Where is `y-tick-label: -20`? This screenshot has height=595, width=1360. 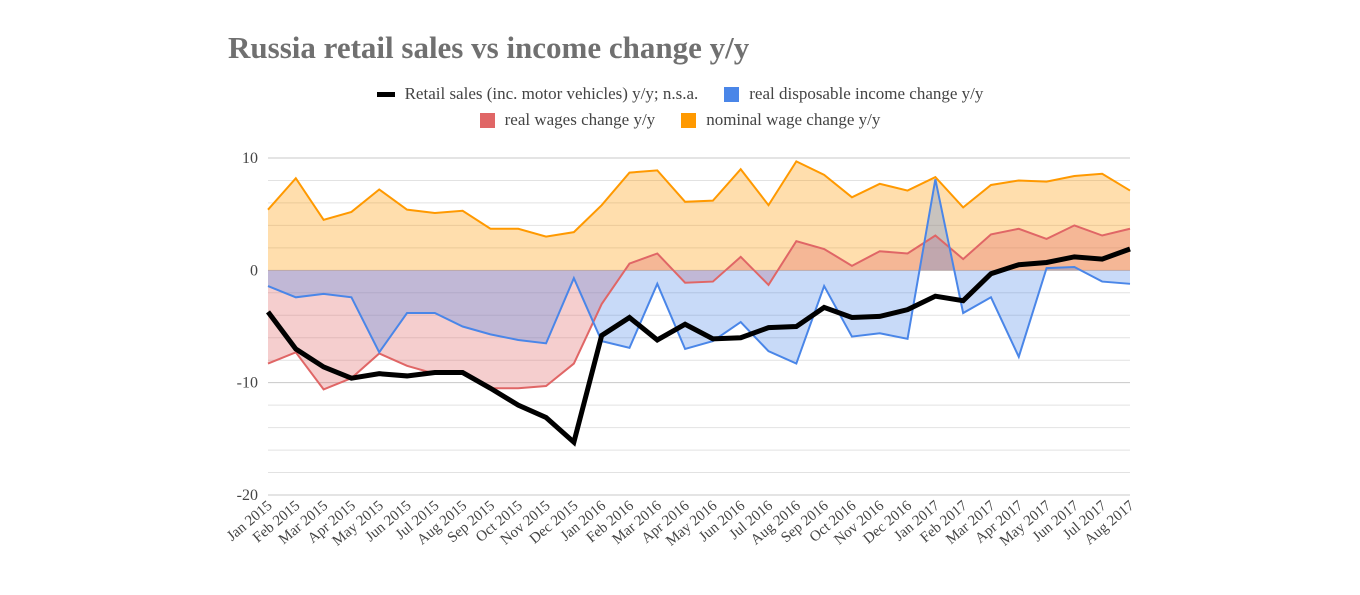
y-tick-label: -20 is located at coordinates (247, 495).